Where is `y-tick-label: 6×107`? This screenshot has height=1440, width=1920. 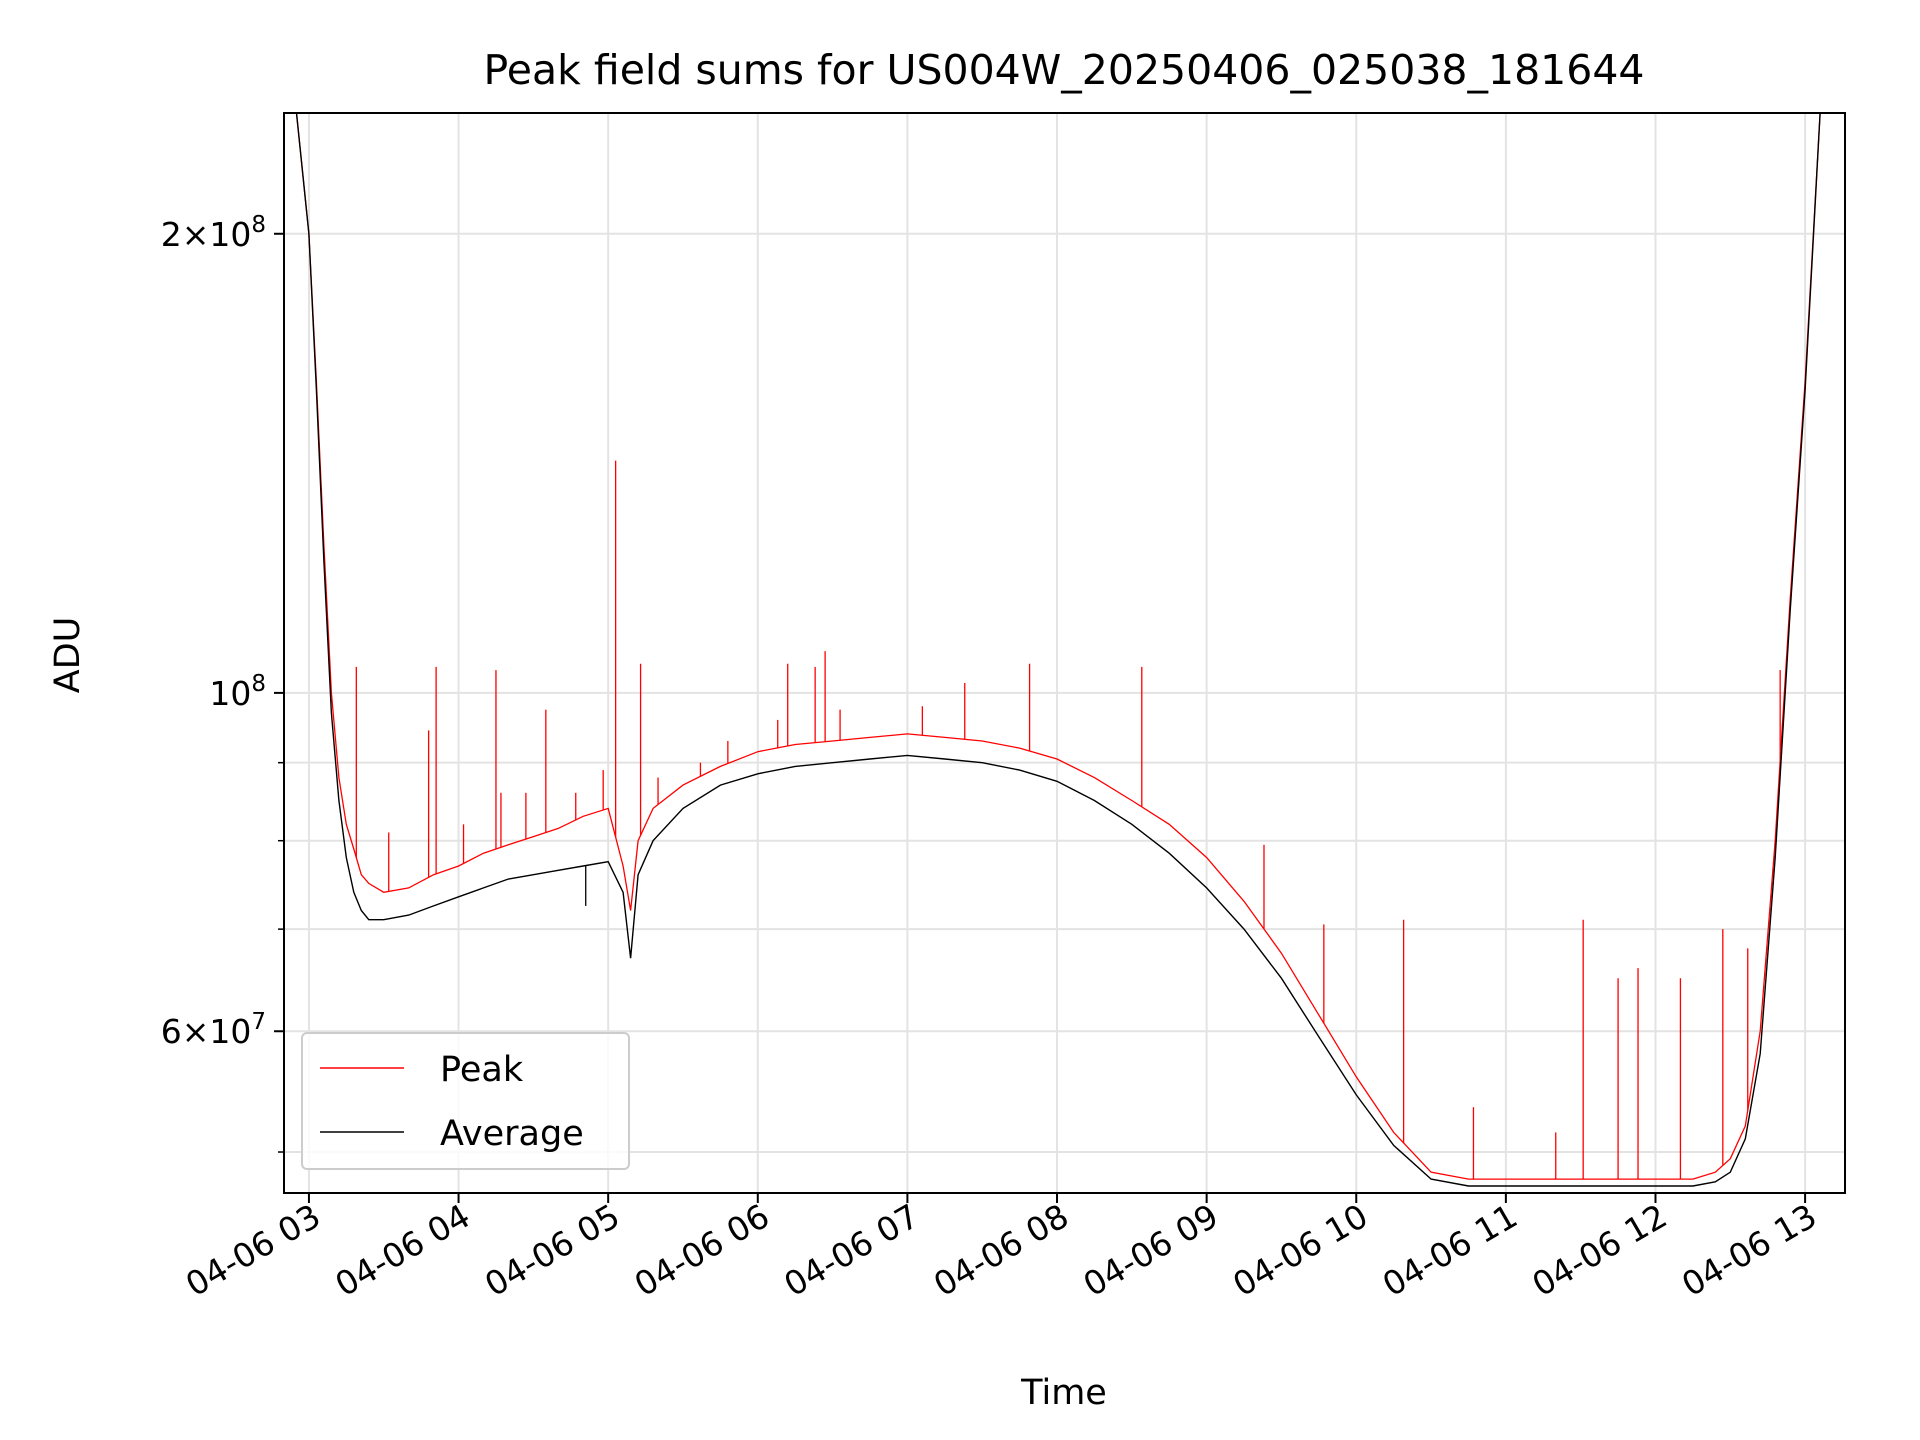
y-tick-label: 6×107 is located at coordinates (213, 1030).